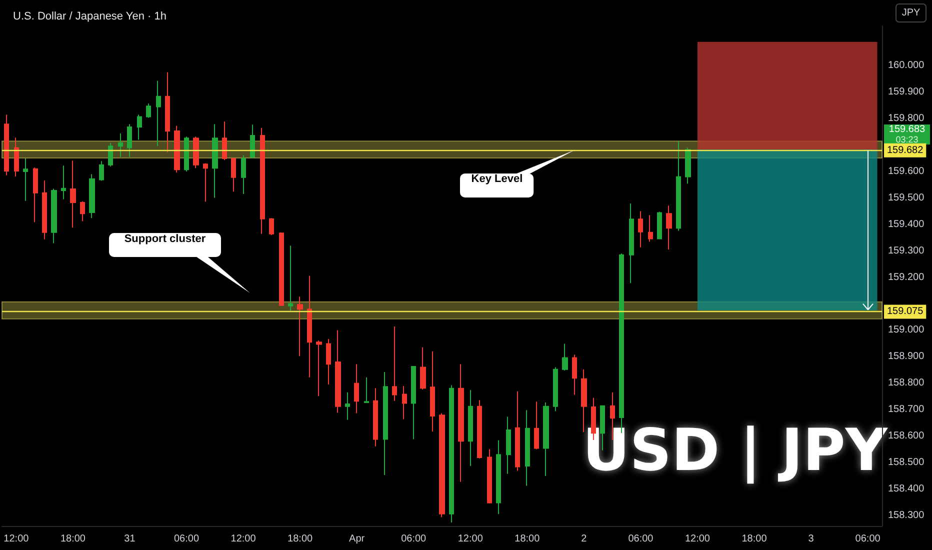 The image size is (932, 550). What do you see at coordinates (906, 224) in the screenshot?
I see `y-tick-label: 159.400` at bounding box center [906, 224].